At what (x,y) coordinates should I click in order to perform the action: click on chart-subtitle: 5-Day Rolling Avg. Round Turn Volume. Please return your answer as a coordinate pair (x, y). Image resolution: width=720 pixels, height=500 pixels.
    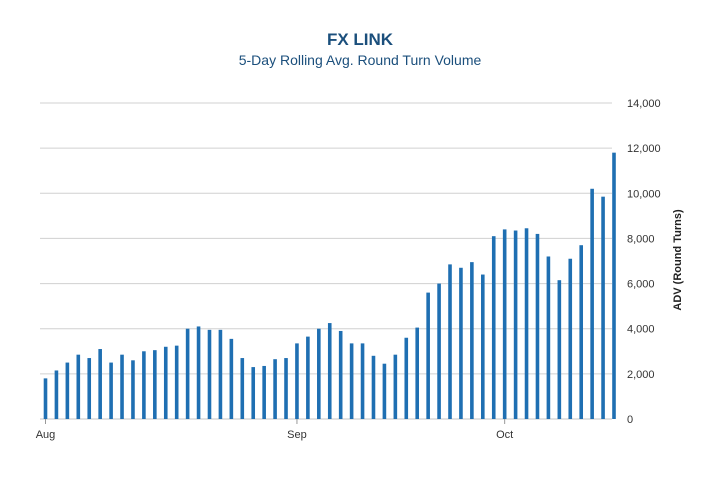
    Looking at the image, I should click on (360, 60).